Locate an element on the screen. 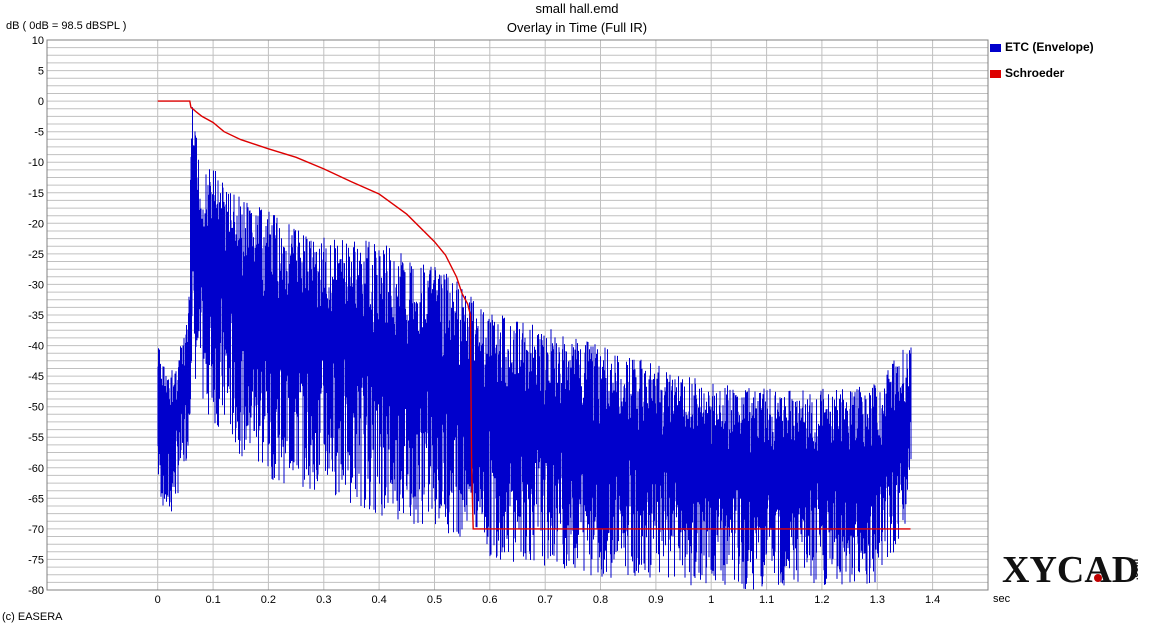 This screenshot has width=1154, height=627. x-tick-label: 1.3 is located at coordinates (877, 600).